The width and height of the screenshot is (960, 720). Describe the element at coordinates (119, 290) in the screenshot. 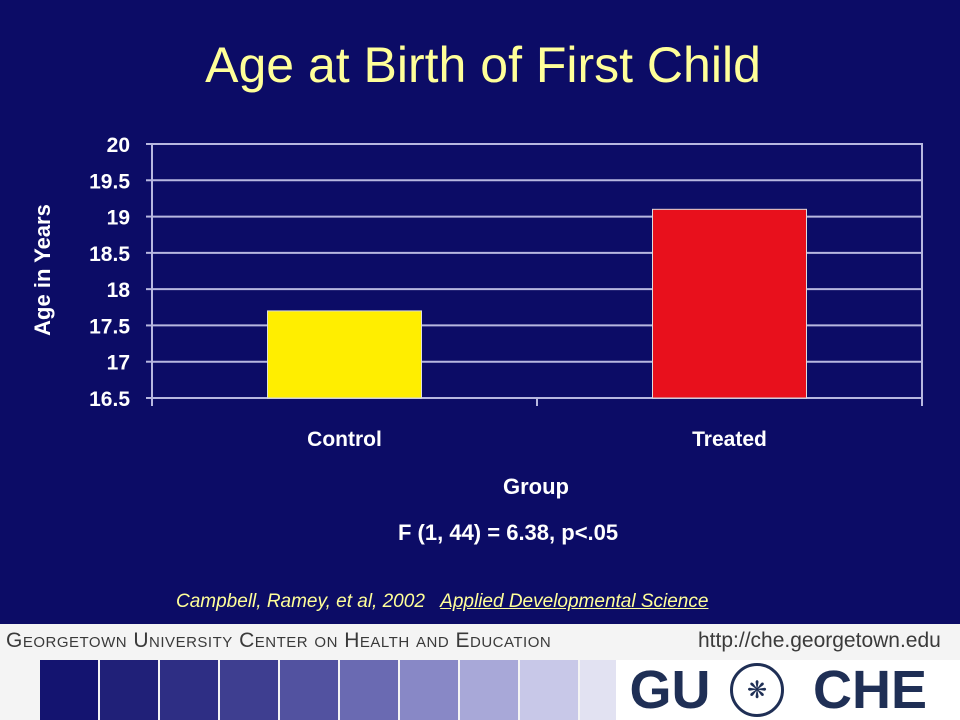

I see `y-tick-label: 18` at that location.